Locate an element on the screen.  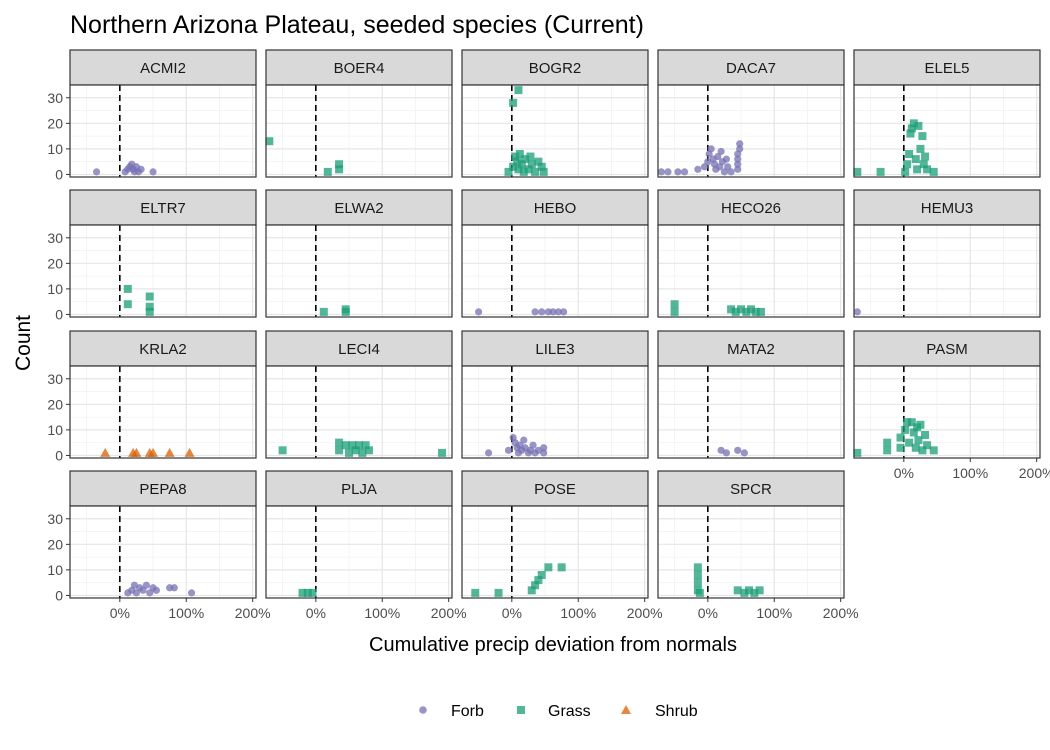
facet-panel-pepa8: PEPA8 0 10 20 30 0% 100% 200% is located at coordinates (159, 545).